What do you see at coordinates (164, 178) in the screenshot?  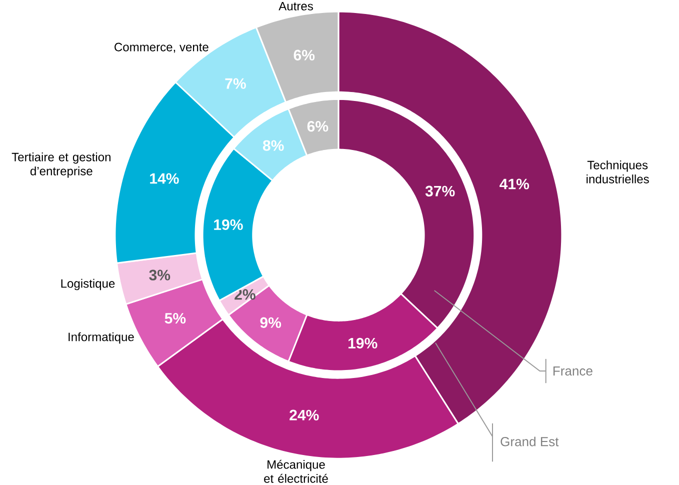 I see `data-label: 14%` at bounding box center [164, 178].